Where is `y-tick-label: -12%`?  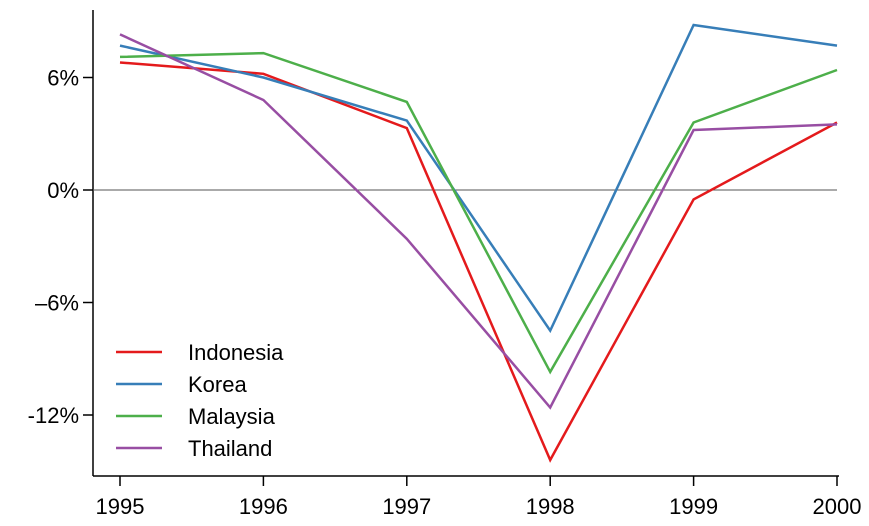 y-tick-label: -12% is located at coordinates (53, 415).